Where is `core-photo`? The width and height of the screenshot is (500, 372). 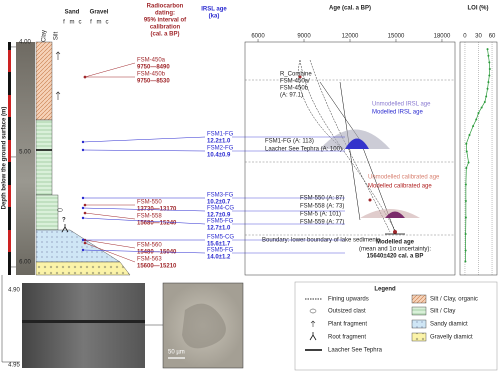
core-photo is located at coordinates (25, 158).